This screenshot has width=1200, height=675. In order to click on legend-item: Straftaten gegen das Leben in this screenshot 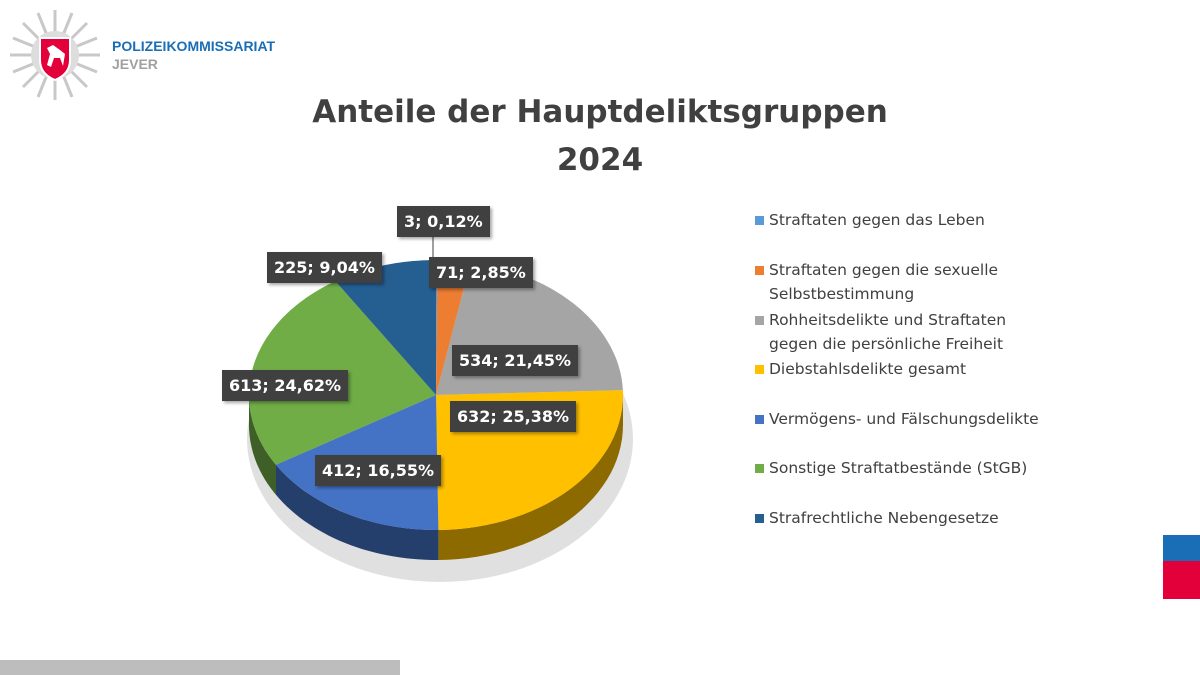, I will do `click(905, 220)`.